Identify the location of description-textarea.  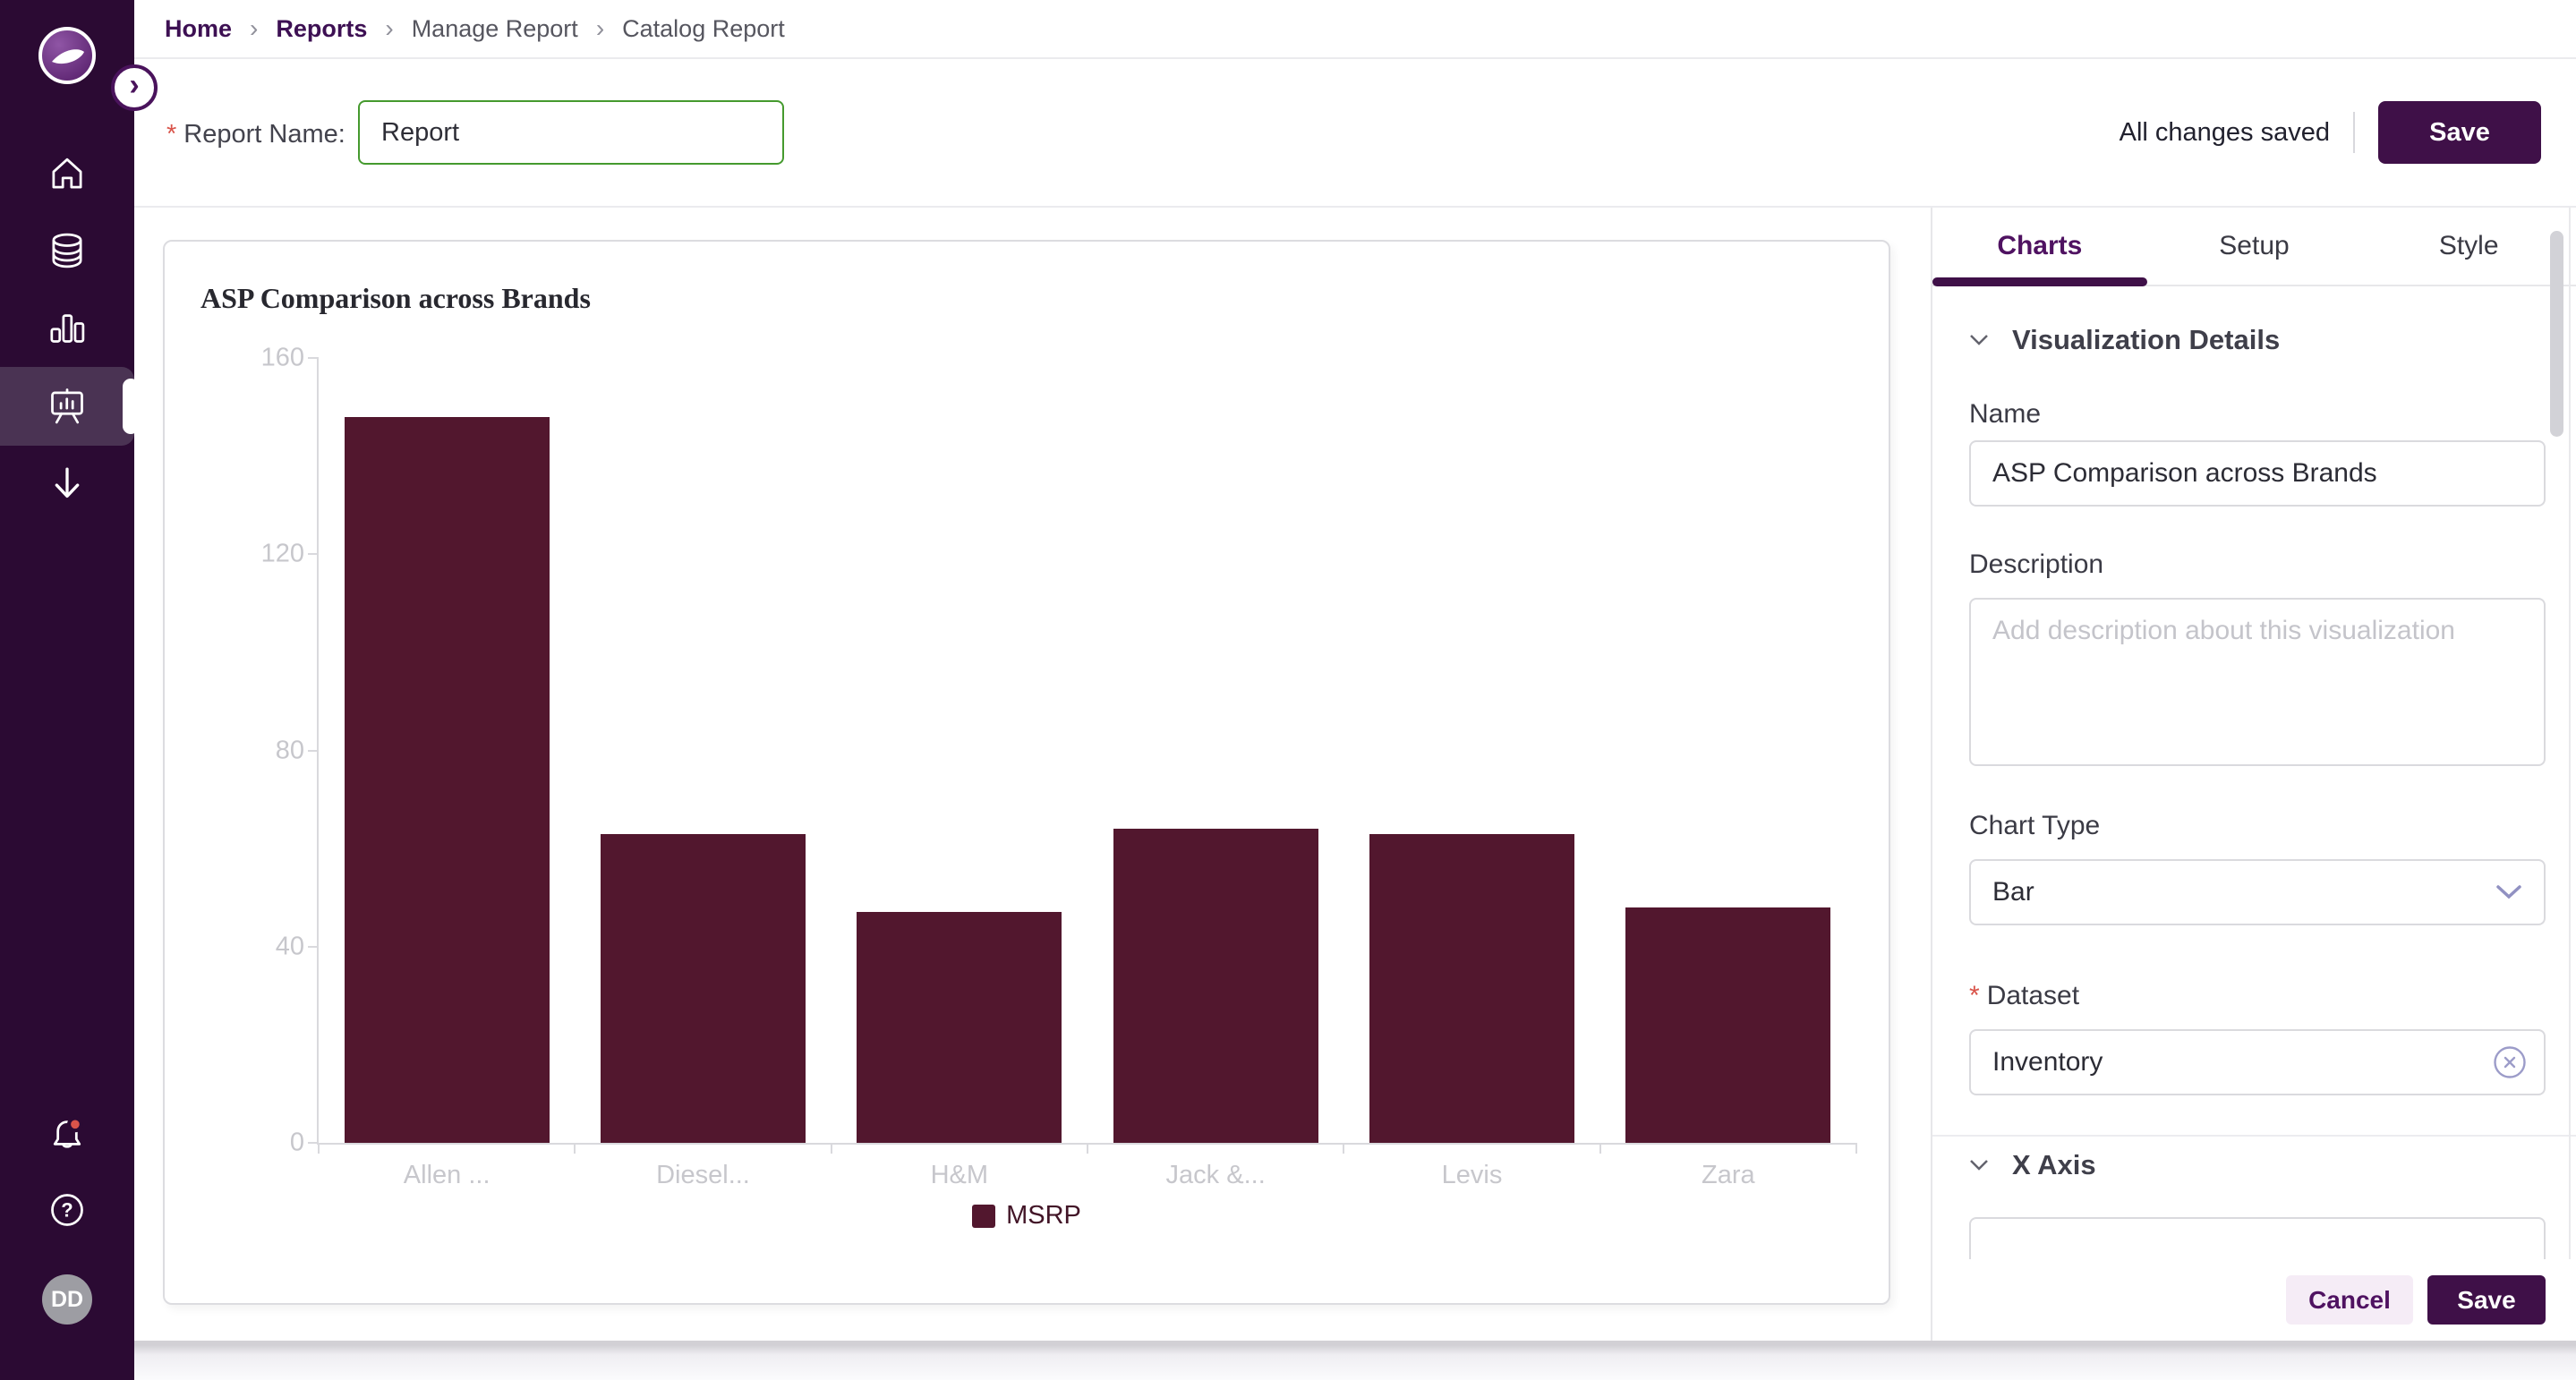
(2257, 682).